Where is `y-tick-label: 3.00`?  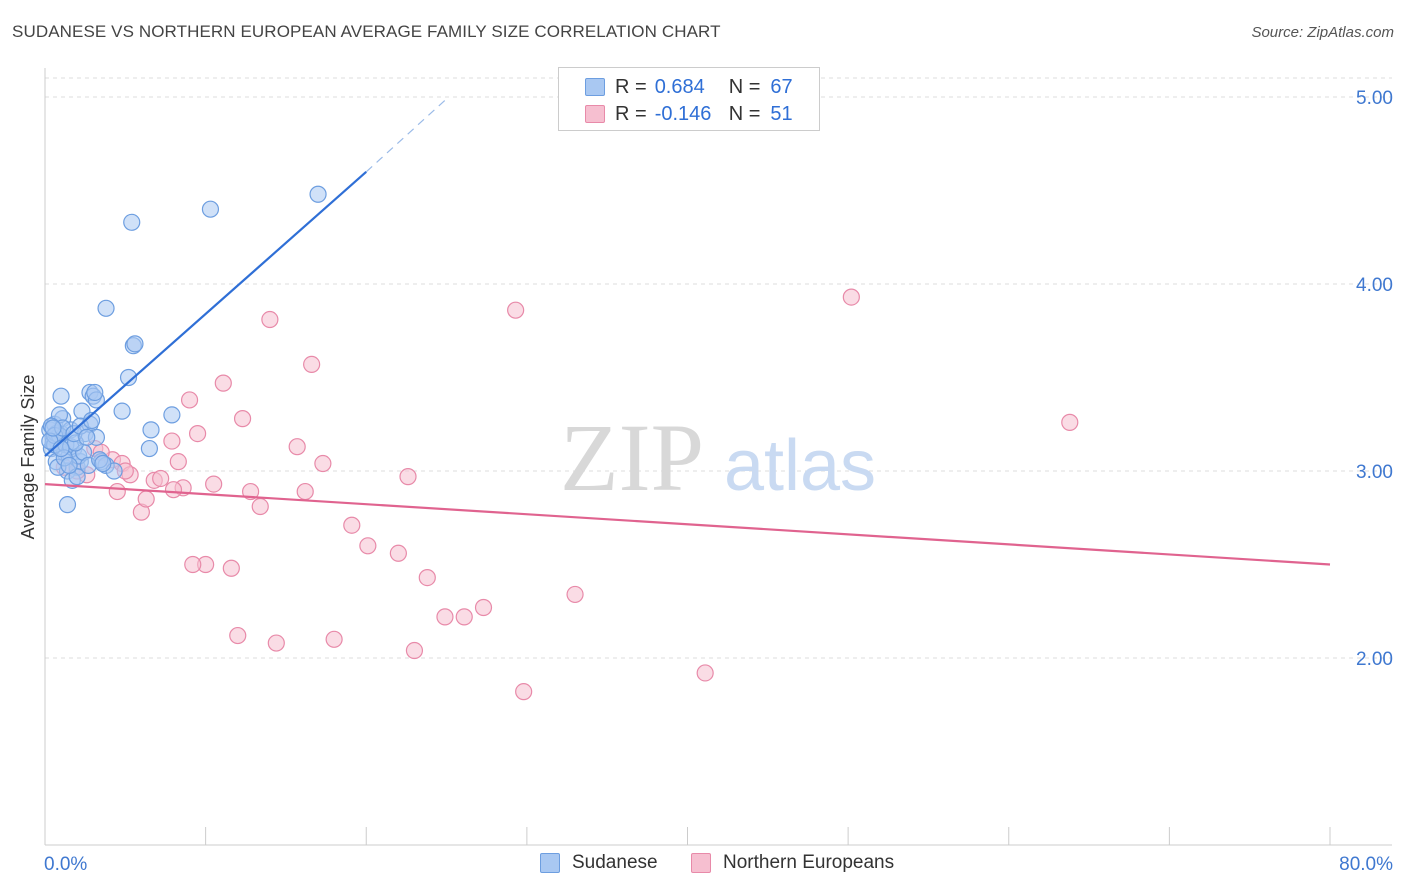 y-tick-label: 3.00 is located at coordinates (1374, 472).